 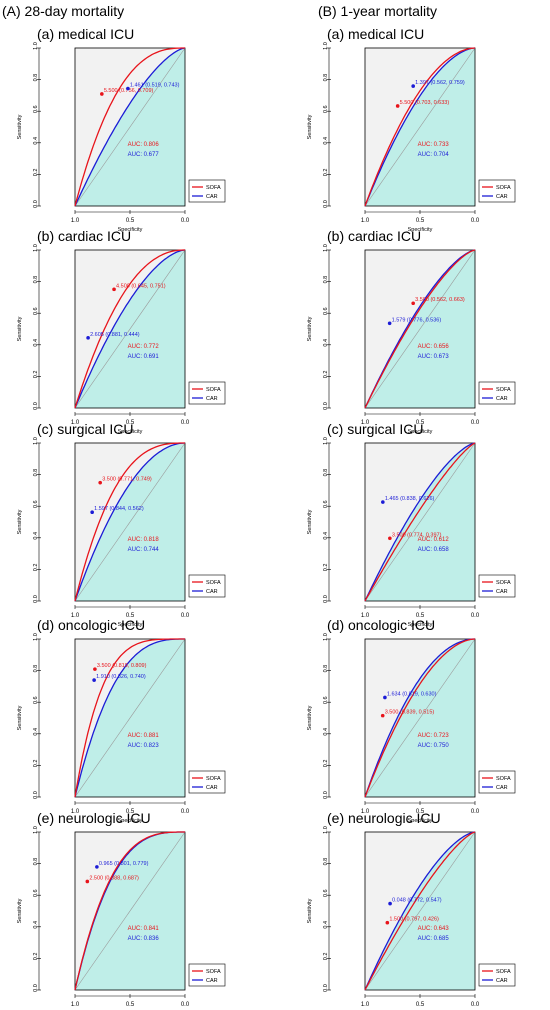 What do you see at coordinates (114, 878) in the screenshot?
I see `sofa-cutoff-label: 2.500 (0.888, 0.687)` at bounding box center [114, 878].